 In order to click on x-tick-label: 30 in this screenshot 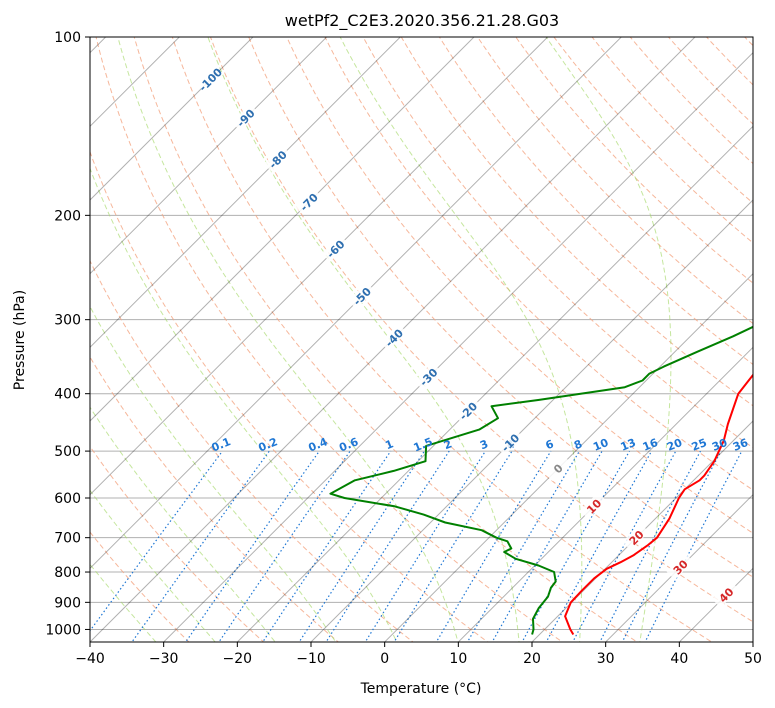, I will do `click(606, 659)`.